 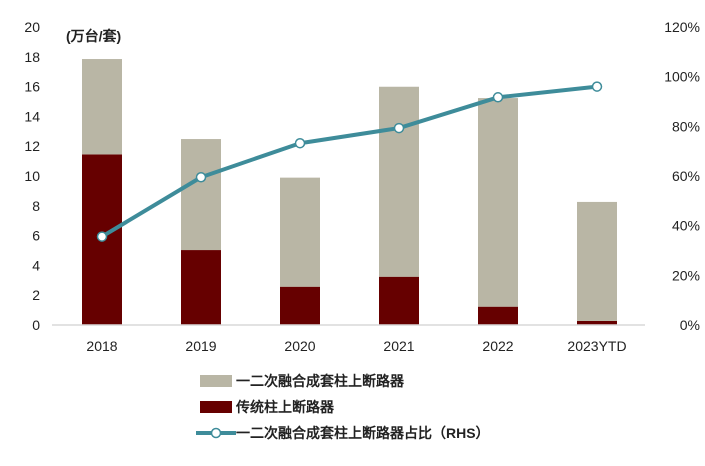 What do you see at coordinates (686, 275) in the screenshot?
I see `y2-tick-label: 20%` at bounding box center [686, 275].